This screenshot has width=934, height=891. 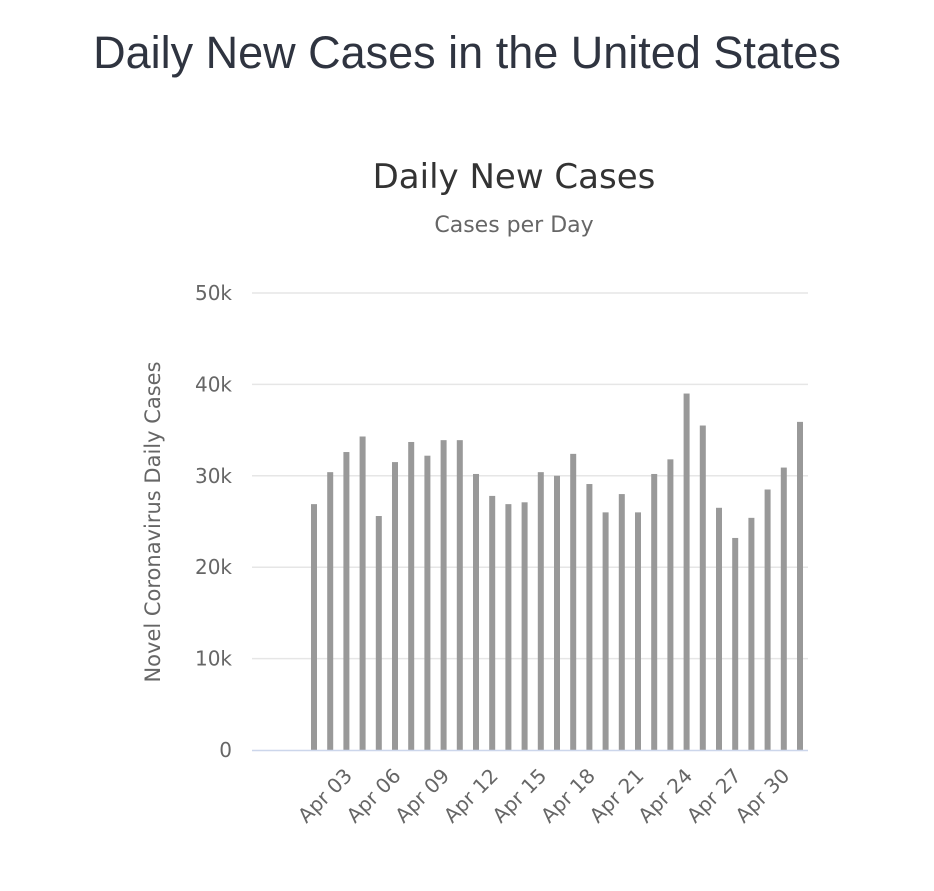 What do you see at coordinates (519, 796) in the screenshot?
I see `x-tick-label: Apr 15` at bounding box center [519, 796].